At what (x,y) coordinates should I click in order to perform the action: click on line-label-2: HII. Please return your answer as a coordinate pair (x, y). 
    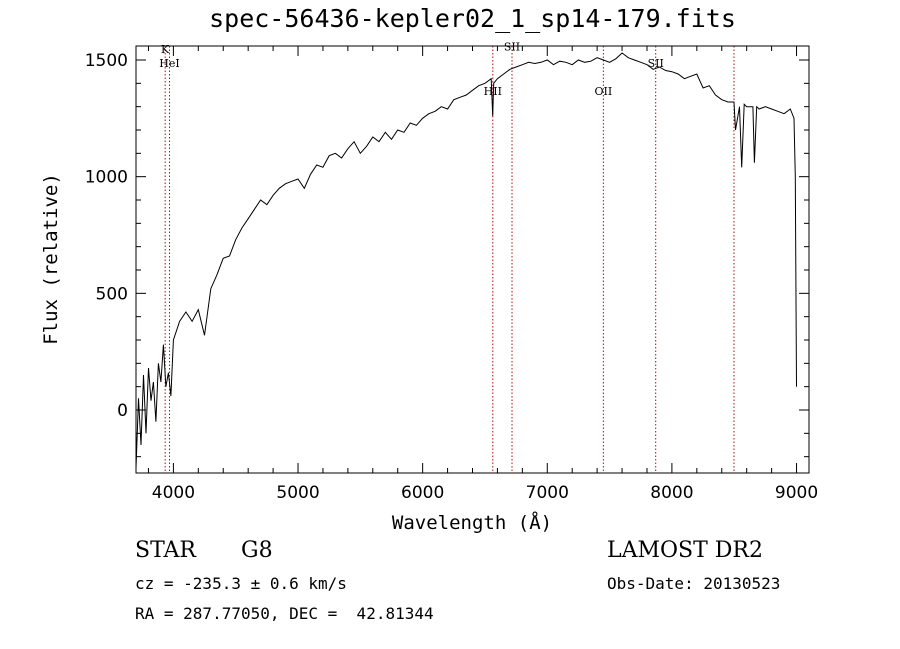
    Looking at the image, I should click on (493, 91).